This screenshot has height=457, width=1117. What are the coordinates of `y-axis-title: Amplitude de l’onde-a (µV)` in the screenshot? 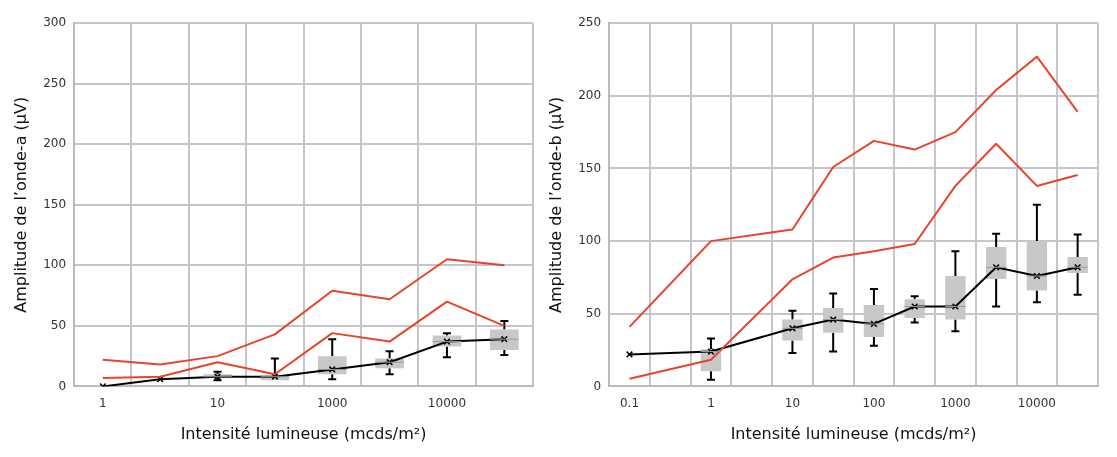 It's located at (20, 204).